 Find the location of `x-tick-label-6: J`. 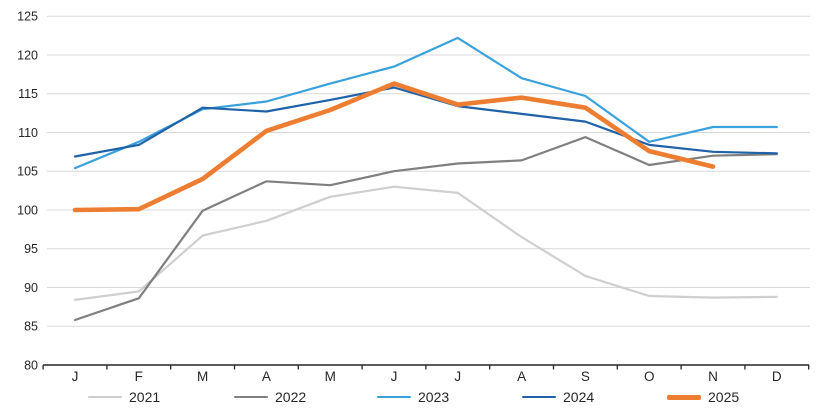

x-tick-label-6: J is located at coordinates (457, 376).